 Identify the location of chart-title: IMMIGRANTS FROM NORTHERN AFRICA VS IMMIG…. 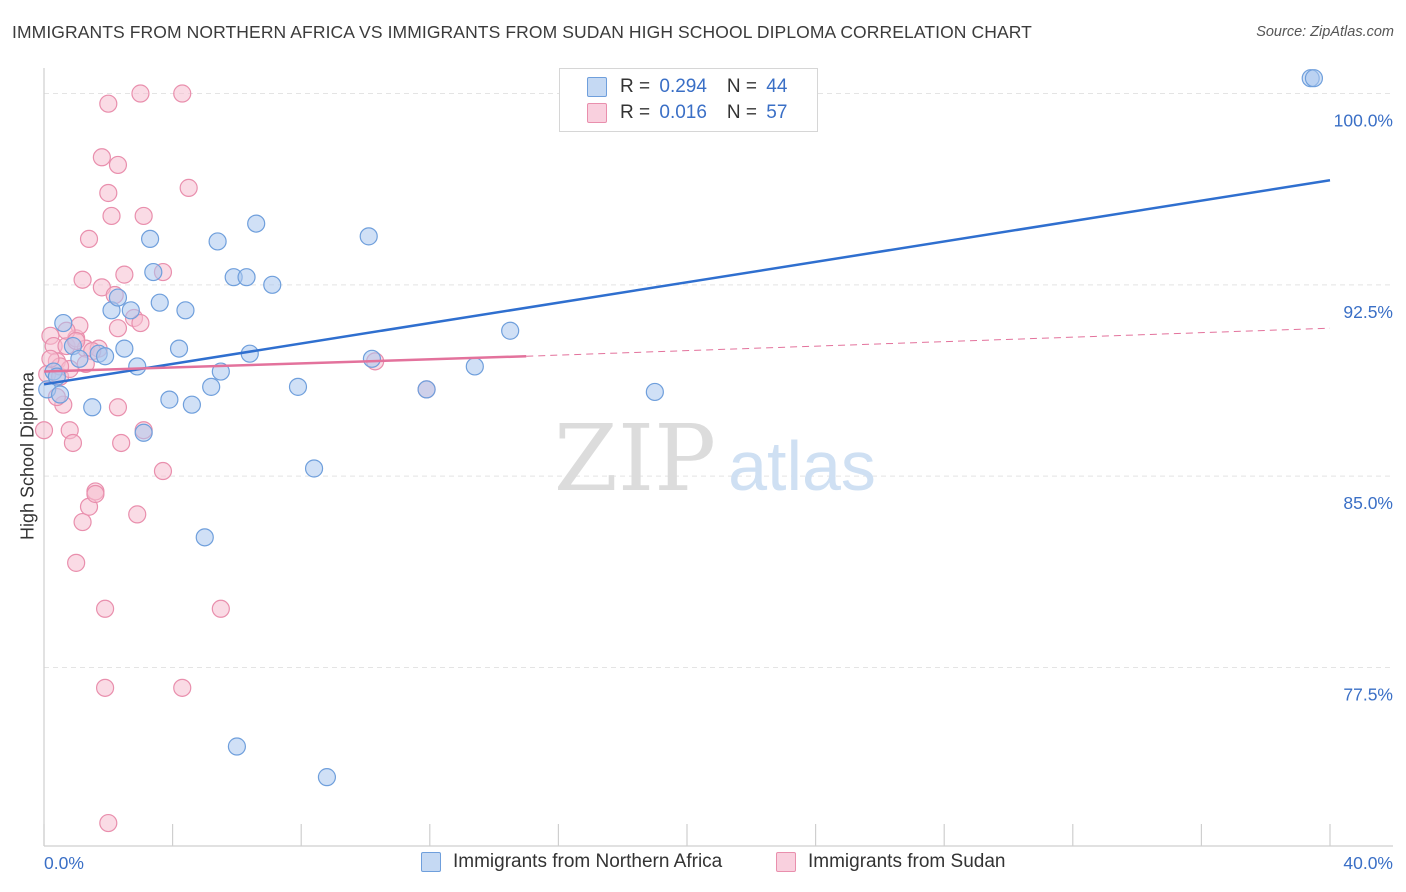
(522, 32).